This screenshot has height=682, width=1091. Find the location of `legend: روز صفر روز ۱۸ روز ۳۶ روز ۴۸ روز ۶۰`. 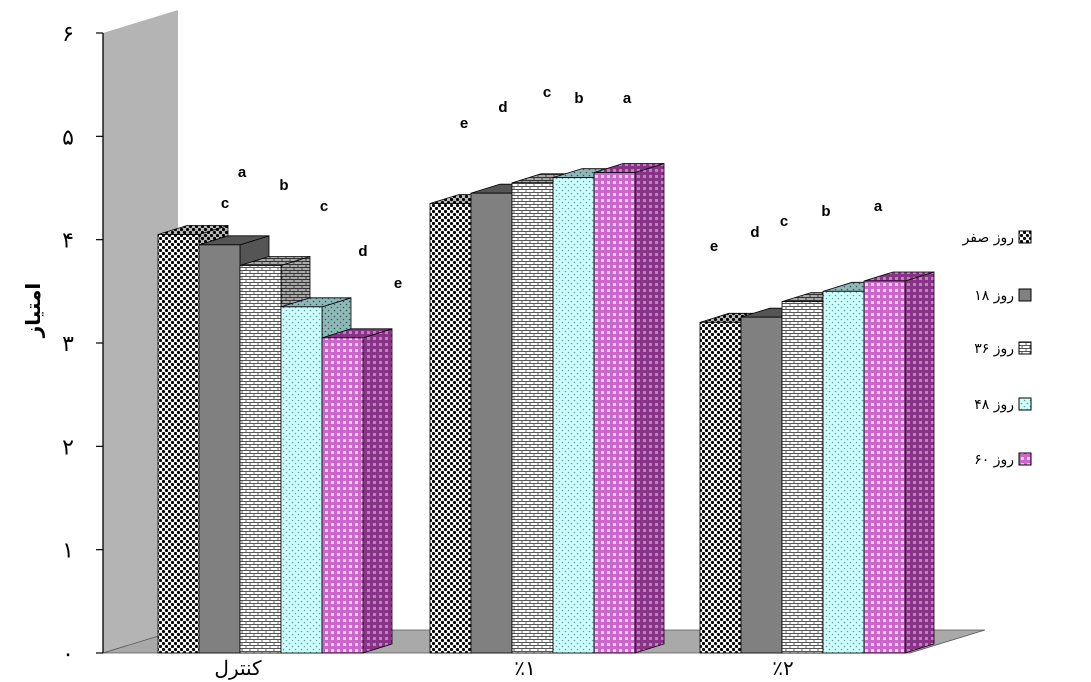

legend: روز صفر روز ۱۸ روز ۳۶ روز ۴۸ روز ۶۰ is located at coordinates (997, 349).